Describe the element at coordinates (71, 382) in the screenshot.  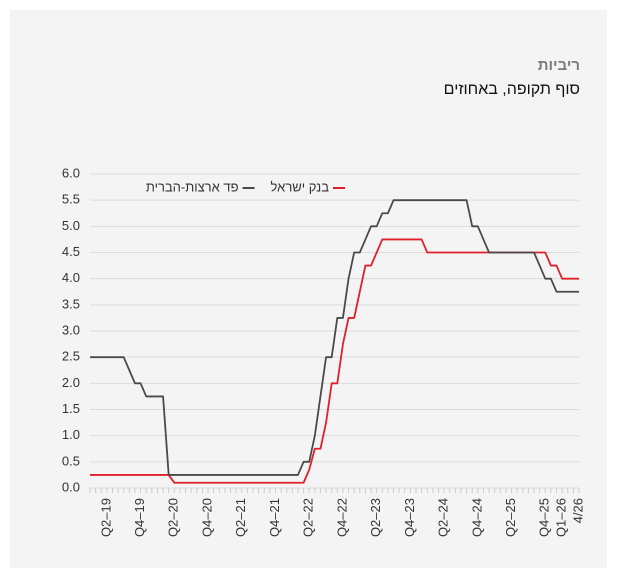
I see `y-tick-label: 2.0` at that location.